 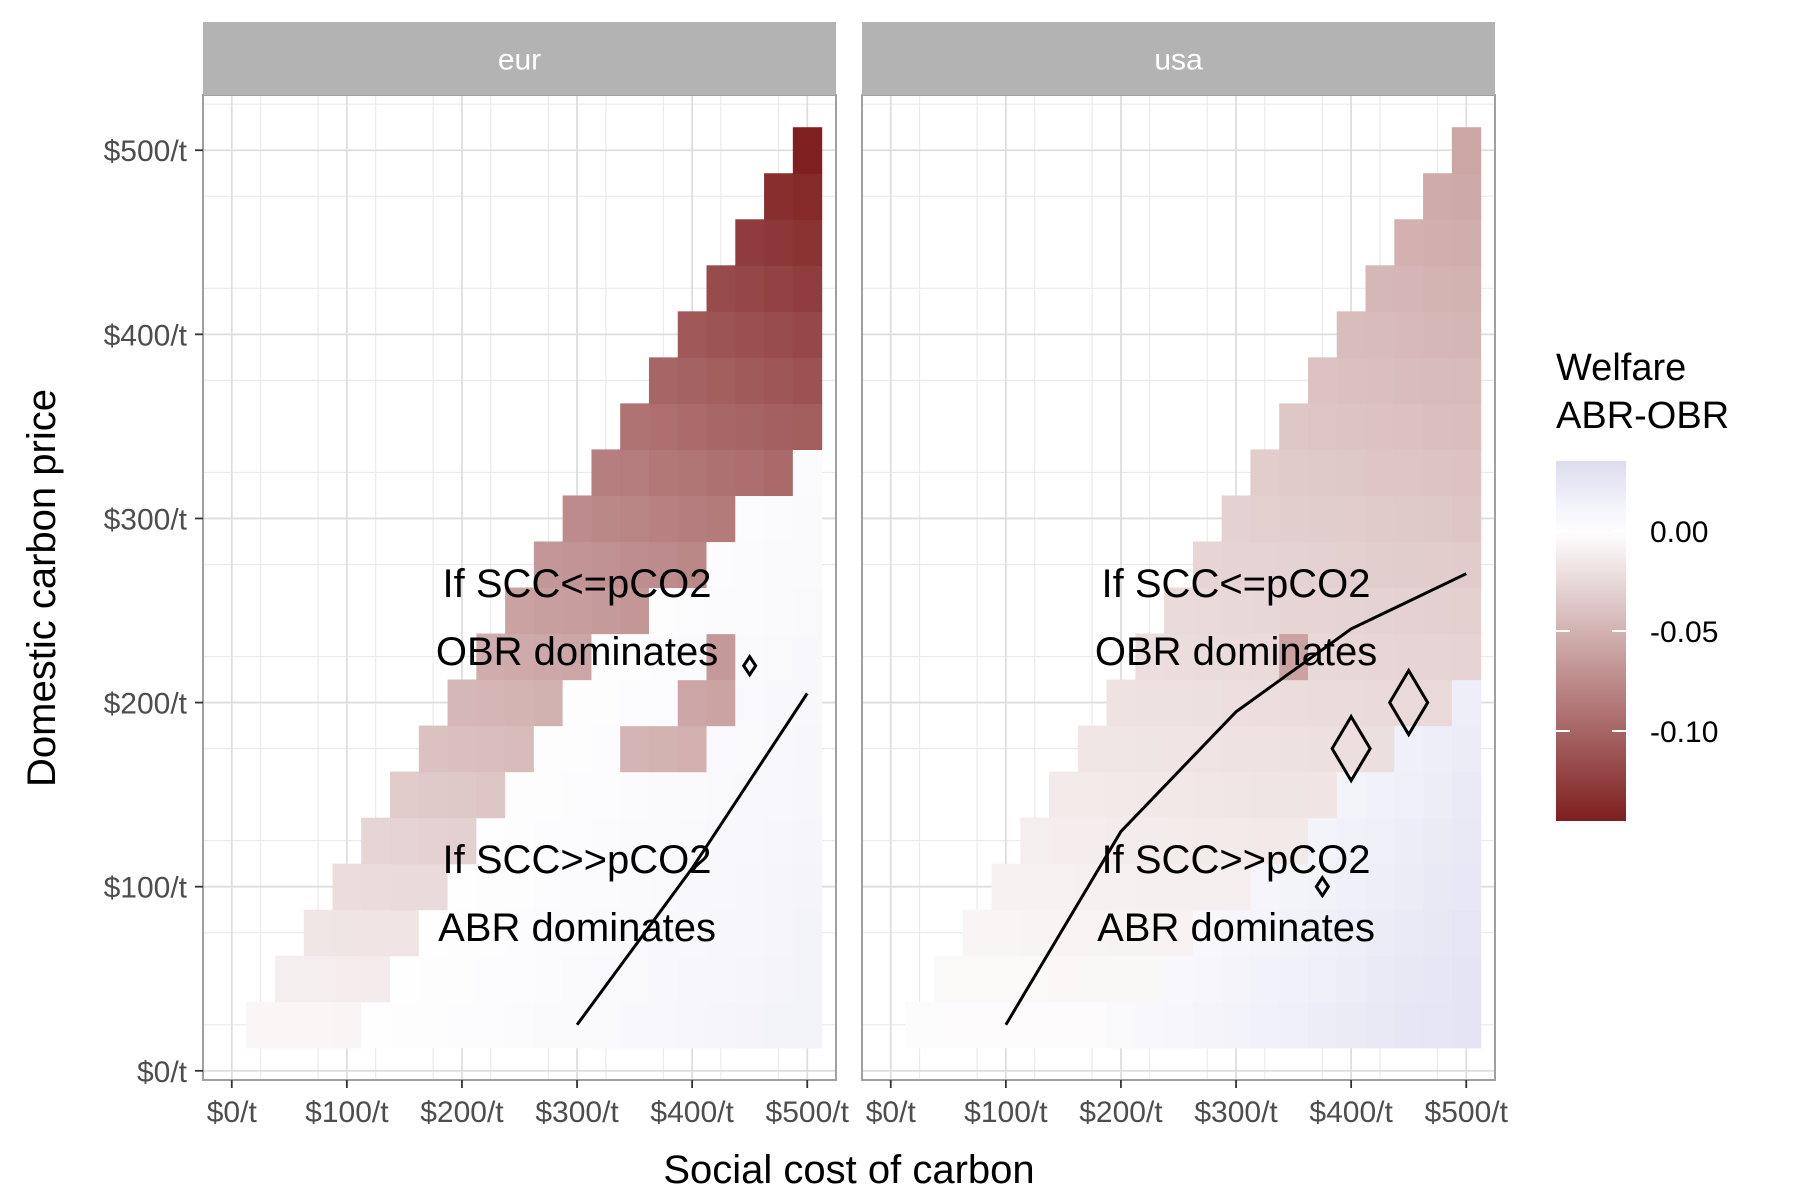 I want to click on annotation-label: If SCC>>pCO2, so click(x=577, y=860).